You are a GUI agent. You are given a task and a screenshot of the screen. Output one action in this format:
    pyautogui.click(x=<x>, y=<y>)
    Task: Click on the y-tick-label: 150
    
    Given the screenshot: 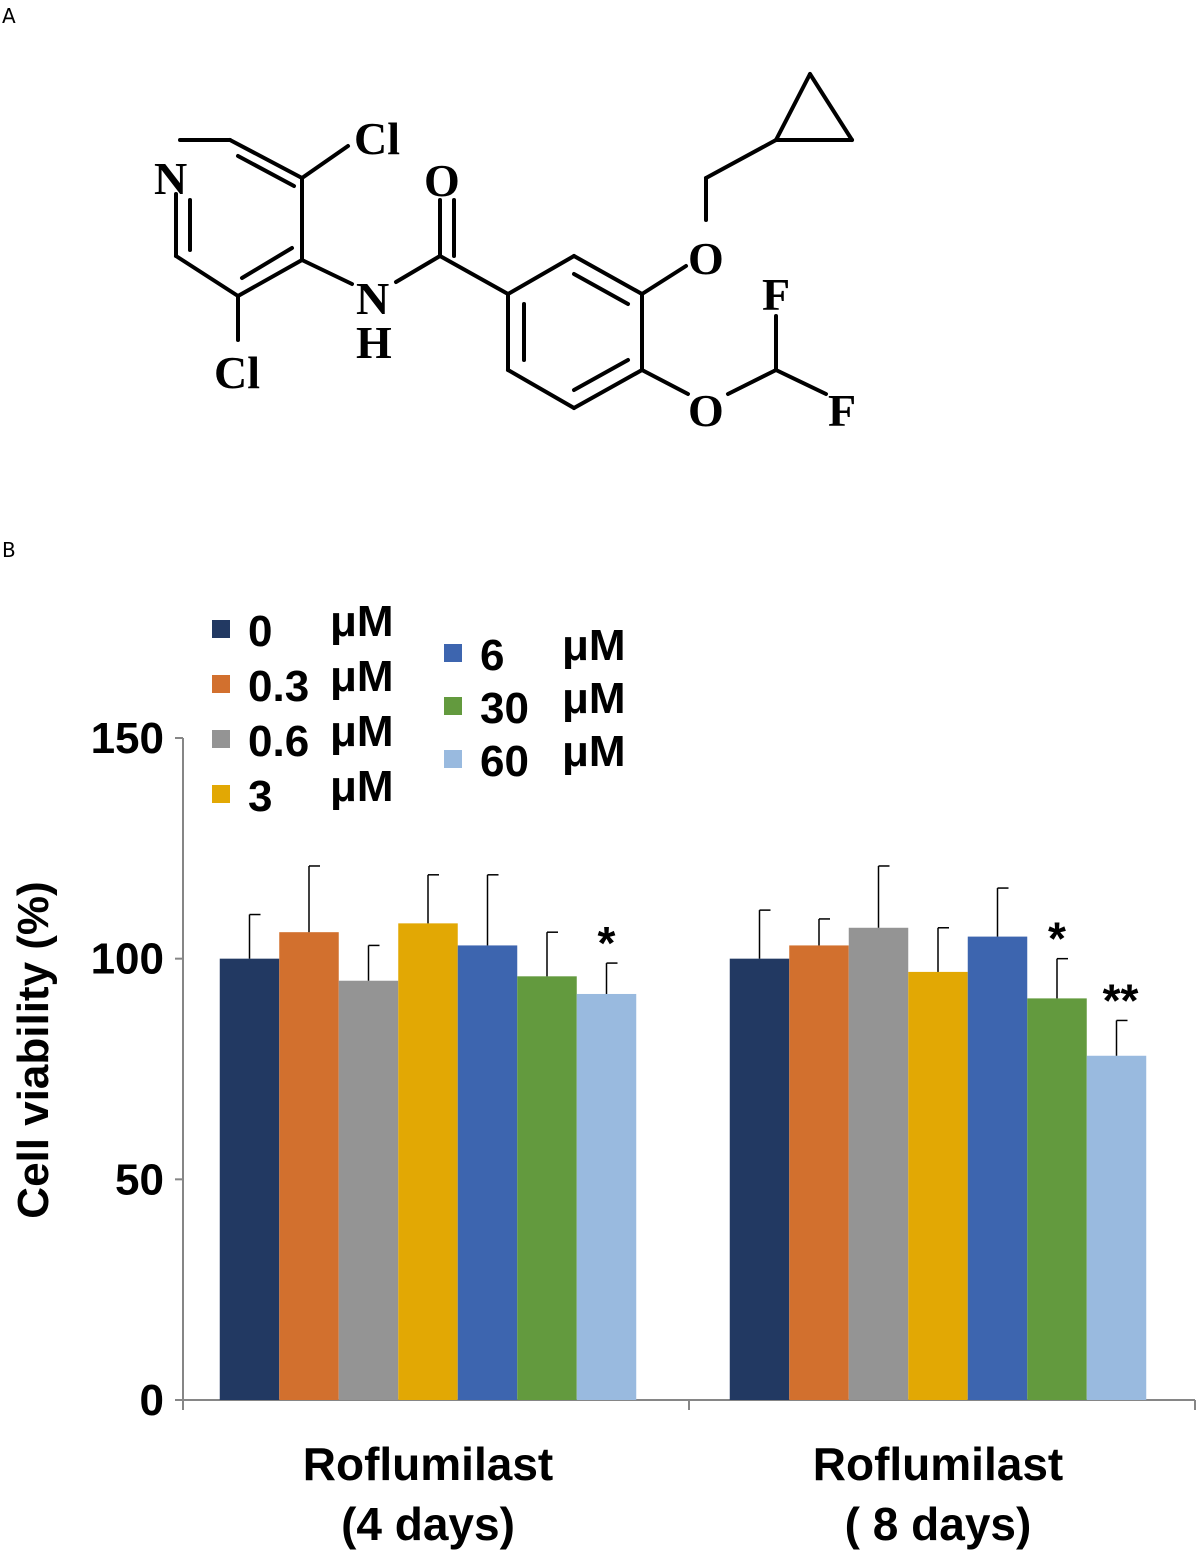 What is the action you would take?
    pyautogui.click(x=127, y=738)
    